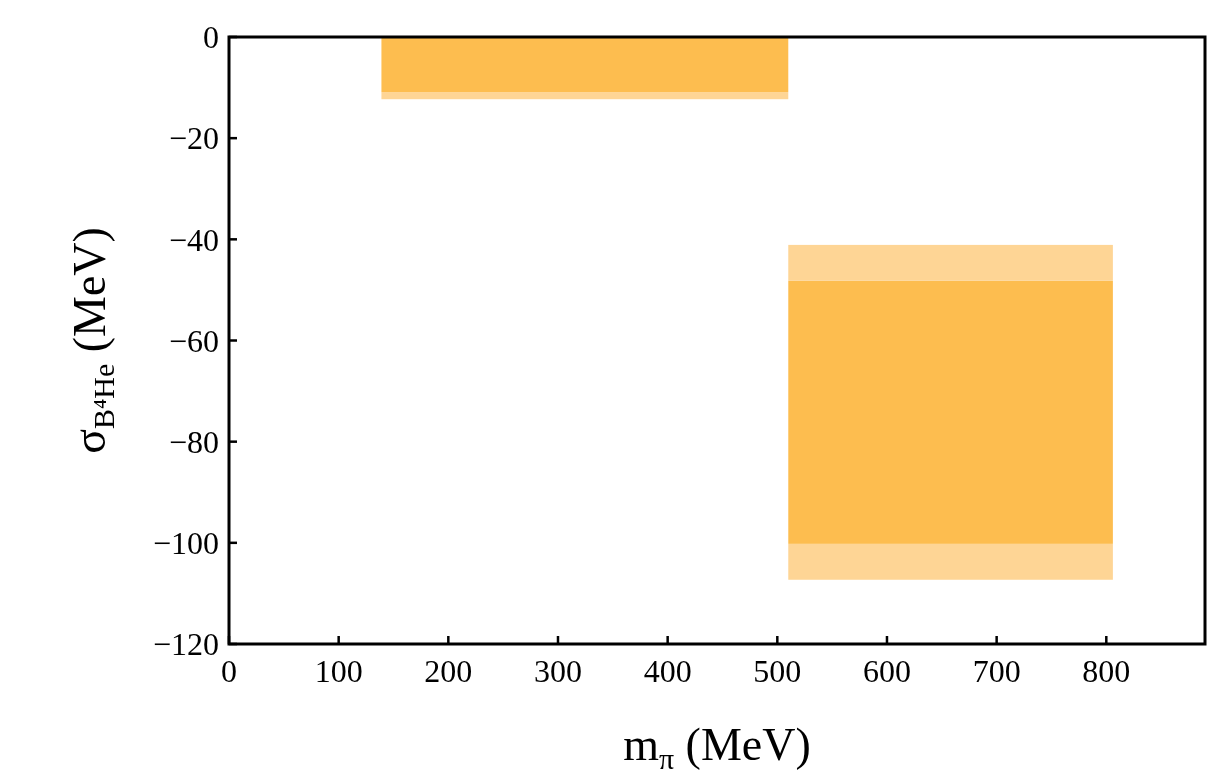 This screenshot has height=773, width=1226. Describe the element at coordinates (886, 671) in the screenshot. I see `x-tick-label: 600` at that location.